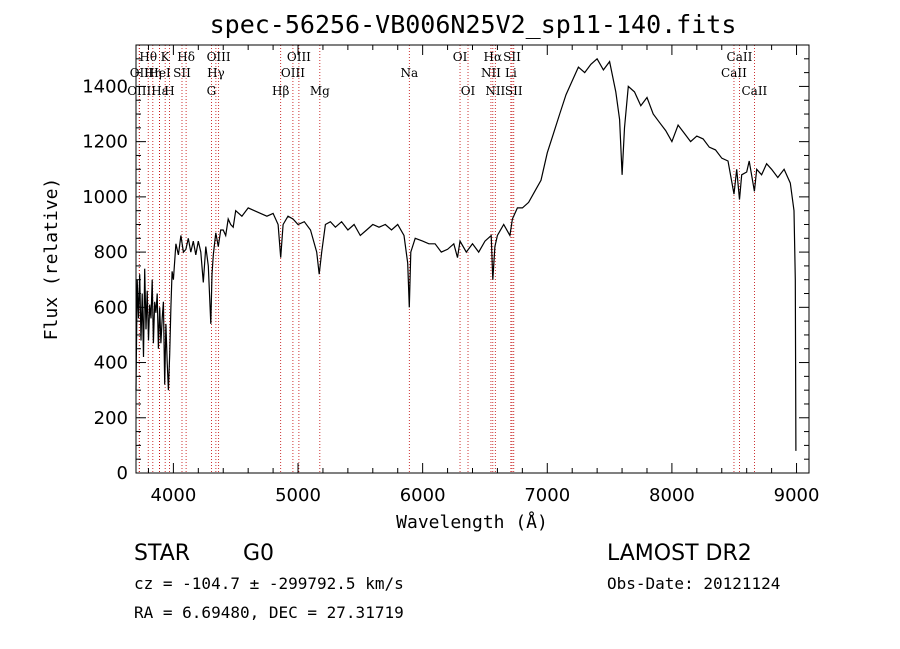 The height and width of the screenshot is (649, 900). What do you see at coordinates (105, 142) in the screenshot?
I see `y-tick-label-6: 1200` at bounding box center [105, 142].